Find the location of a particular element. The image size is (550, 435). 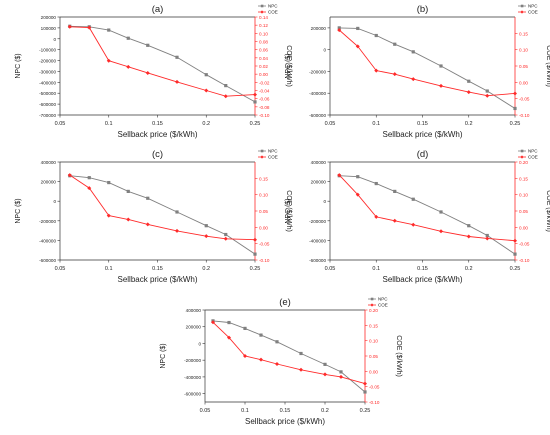

y2-tick-label: 0.15 is located at coordinates (373, 325).